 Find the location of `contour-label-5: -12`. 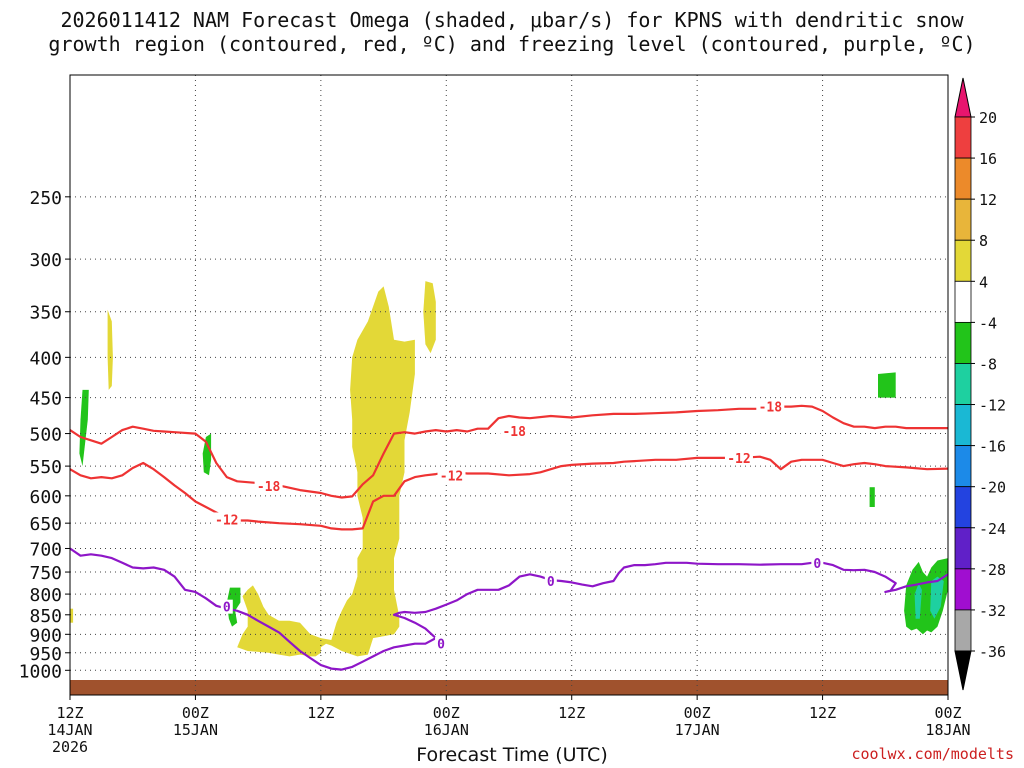

contour-label-5: -12 is located at coordinates (738, 459).